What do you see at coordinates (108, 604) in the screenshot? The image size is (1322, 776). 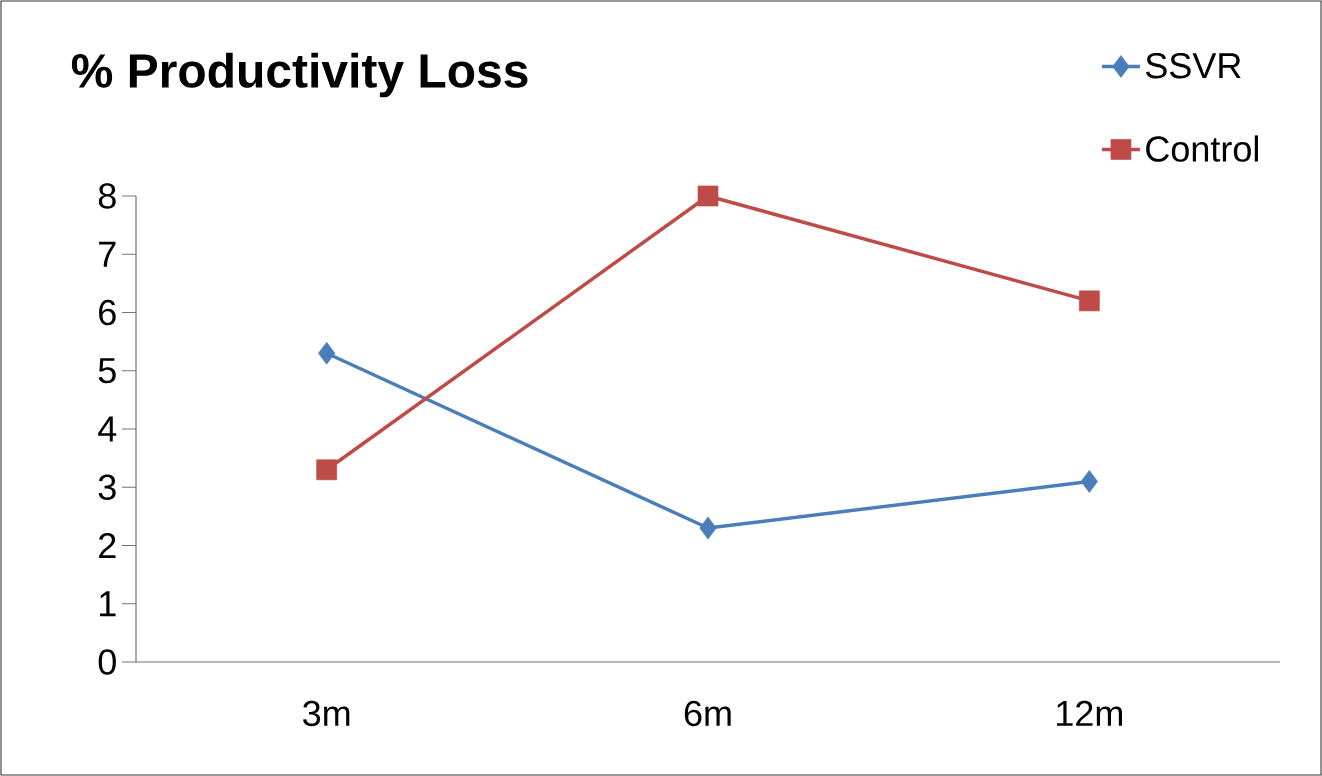 I see `y-tick-label: 1` at bounding box center [108, 604].